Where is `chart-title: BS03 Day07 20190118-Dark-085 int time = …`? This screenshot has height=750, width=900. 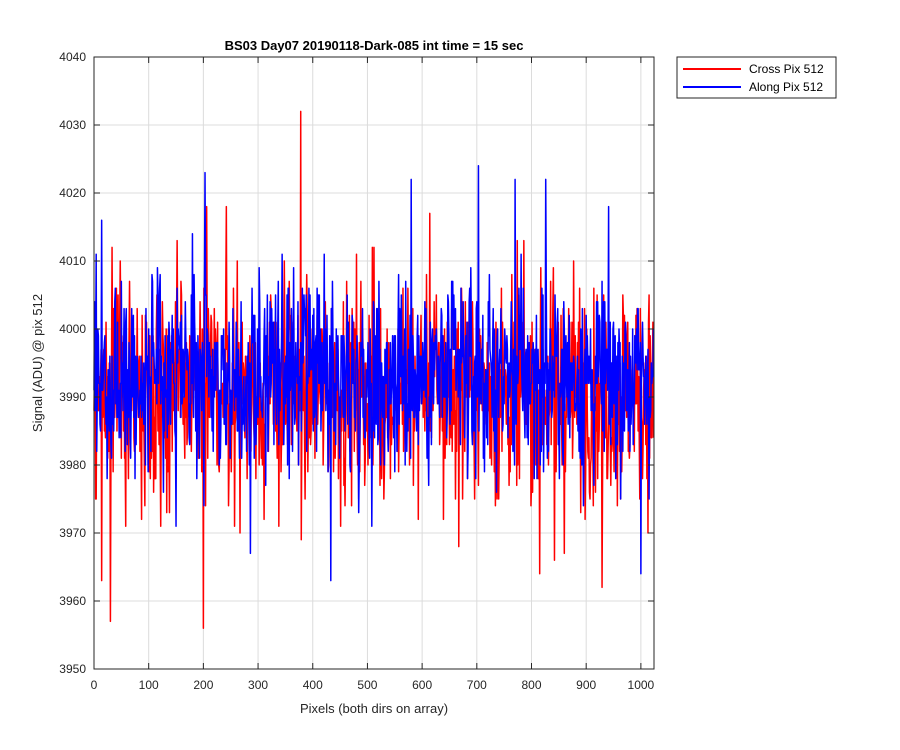
chart-title: BS03 Day07 20190118-Dark-085 int time = … is located at coordinates (374, 45).